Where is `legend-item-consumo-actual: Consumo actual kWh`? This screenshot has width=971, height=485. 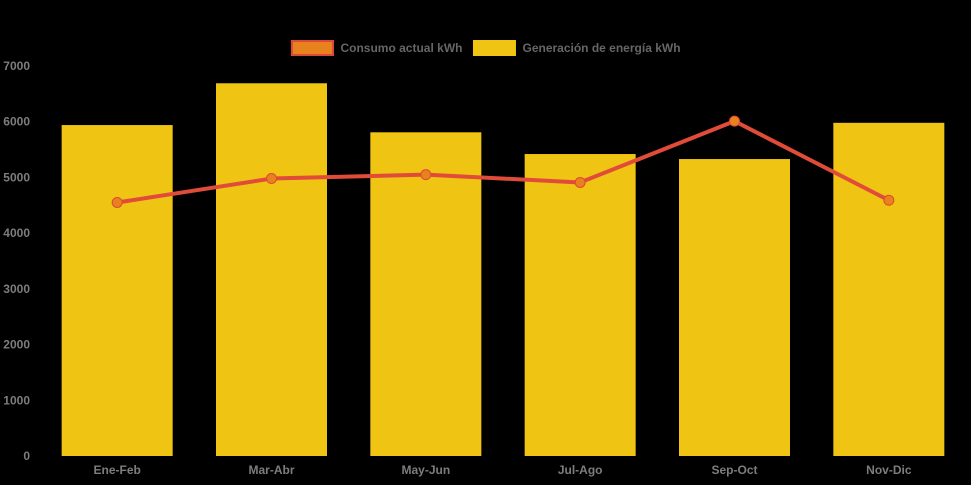
legend-item-consumo-actual: Consumo actual kWh is located at coordinates (376, 48).